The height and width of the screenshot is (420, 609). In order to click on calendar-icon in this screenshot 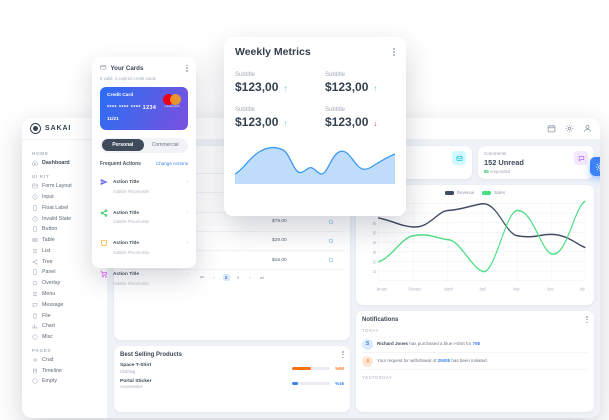, I will do `click(551, 128)`.